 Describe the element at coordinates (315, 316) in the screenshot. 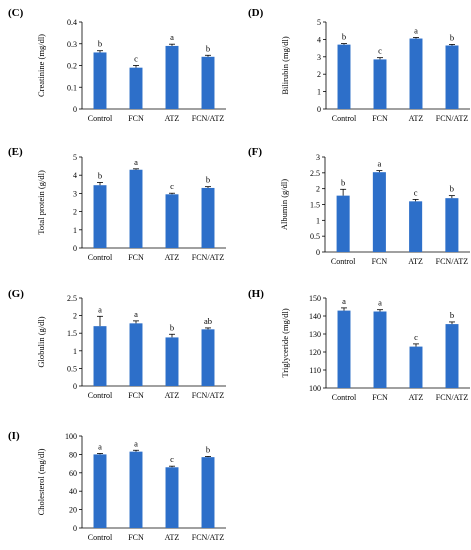

I see `y-tick-label: 140` at that location.